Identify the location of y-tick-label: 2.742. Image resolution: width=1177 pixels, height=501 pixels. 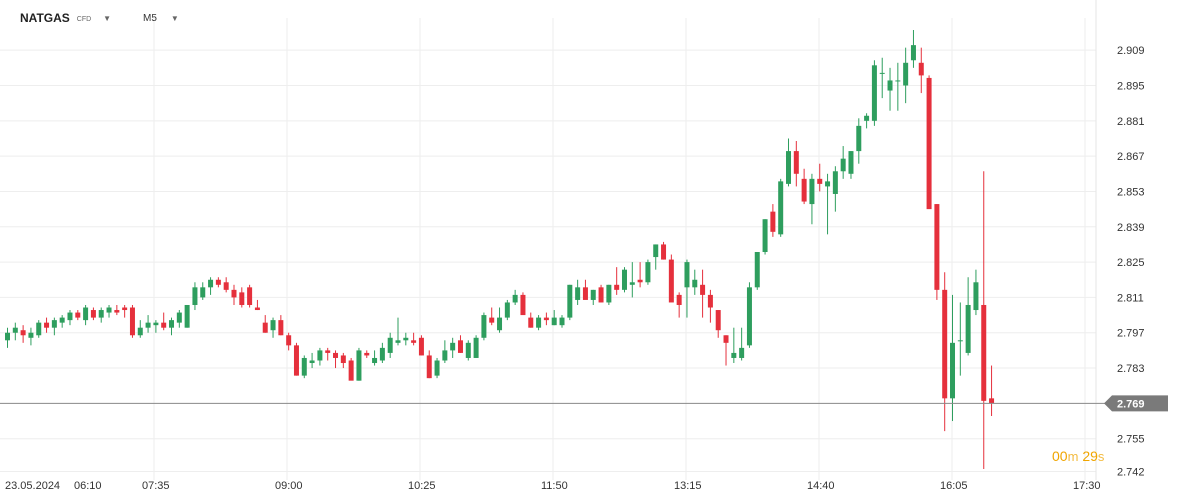
(1131, 473).